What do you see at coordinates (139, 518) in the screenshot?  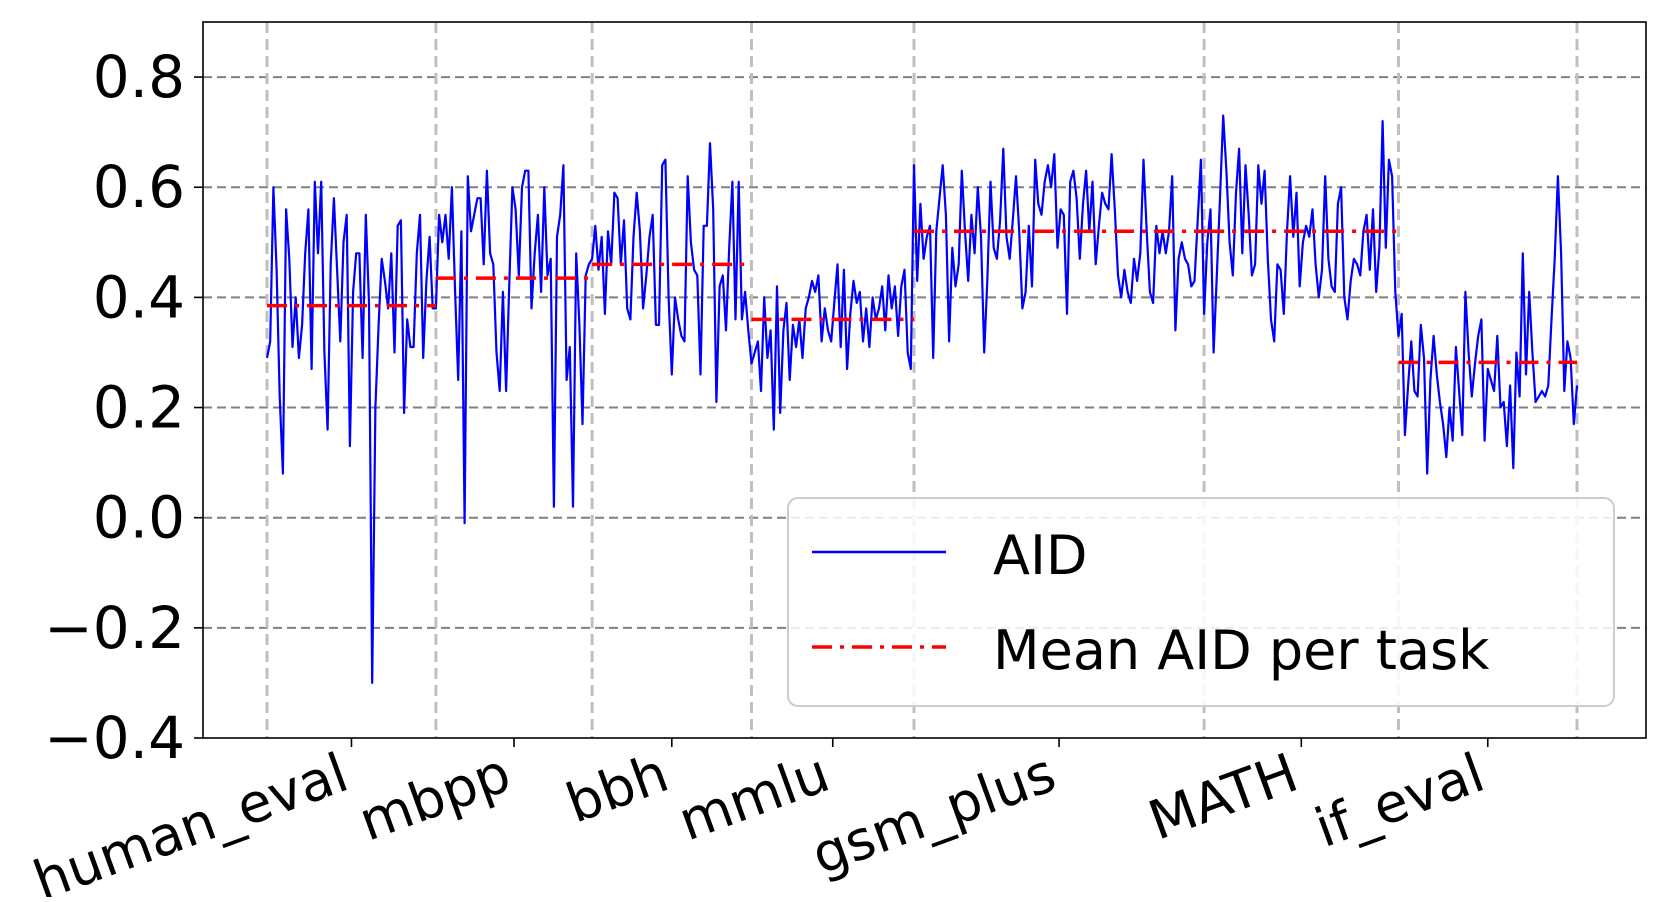 I see `y-tick-label: 0.0` at bounding box center [139, 518].